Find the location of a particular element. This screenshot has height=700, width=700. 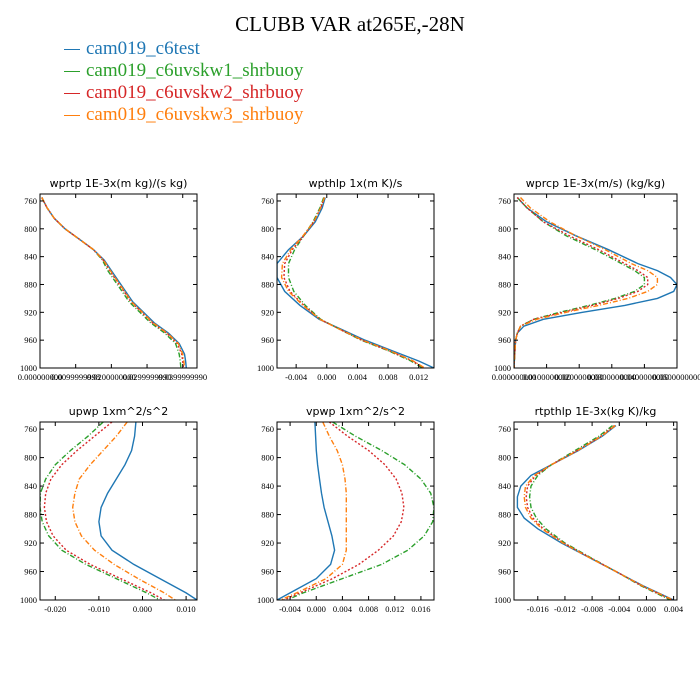

x-tick-label: 0.008 is located at coordinates (387, 377).